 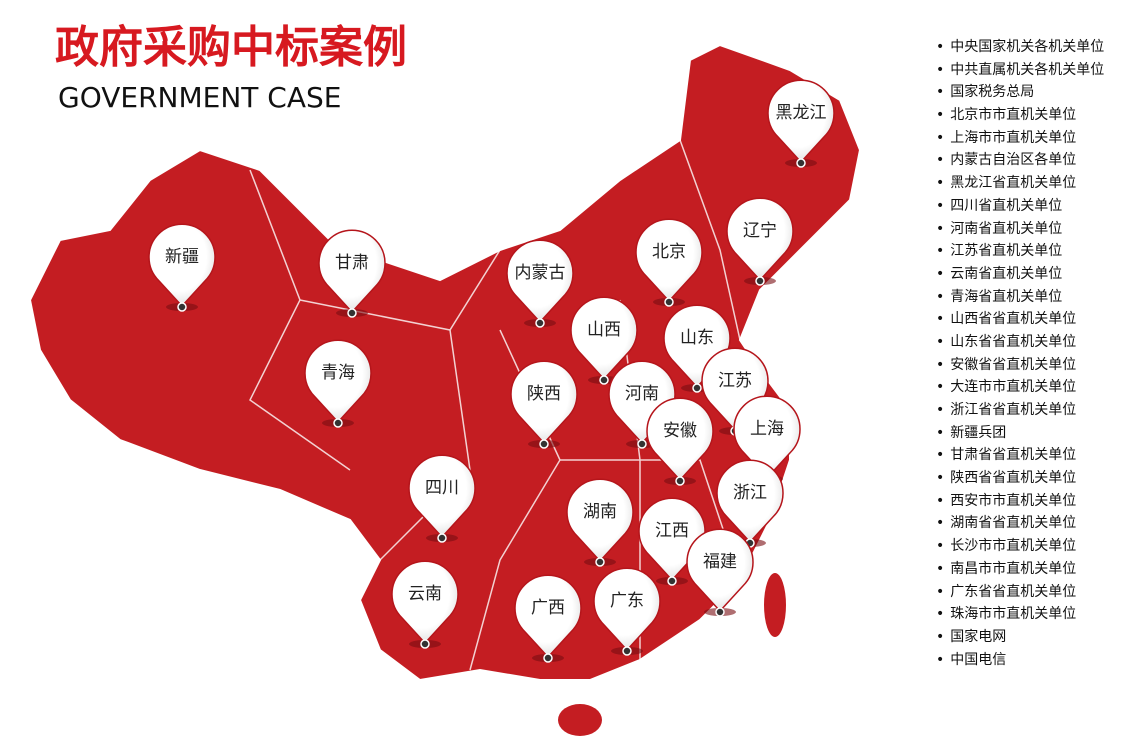 I want to click on client-item: 甘肃省省直机关单位, so click(x=1020, y=455).